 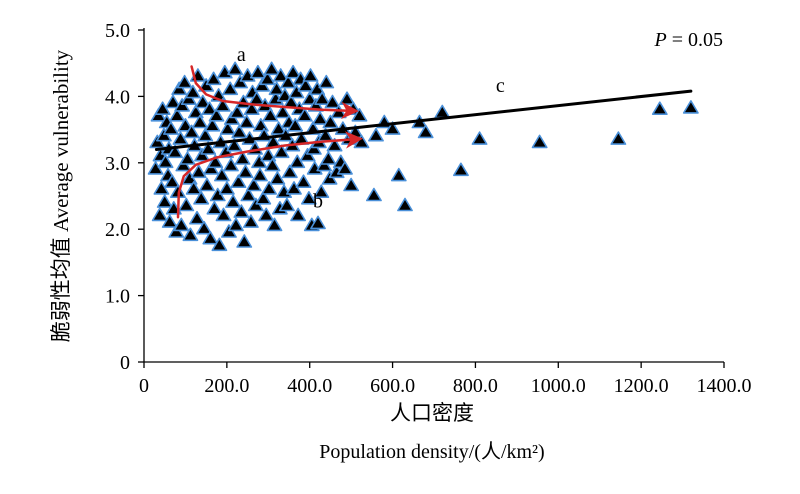 What do you see at coordinates (61, 195) in the screenshot?
I see `y-axis-label: 脆弱性均值 Average vulnerability` at bounding box center [61, 195].